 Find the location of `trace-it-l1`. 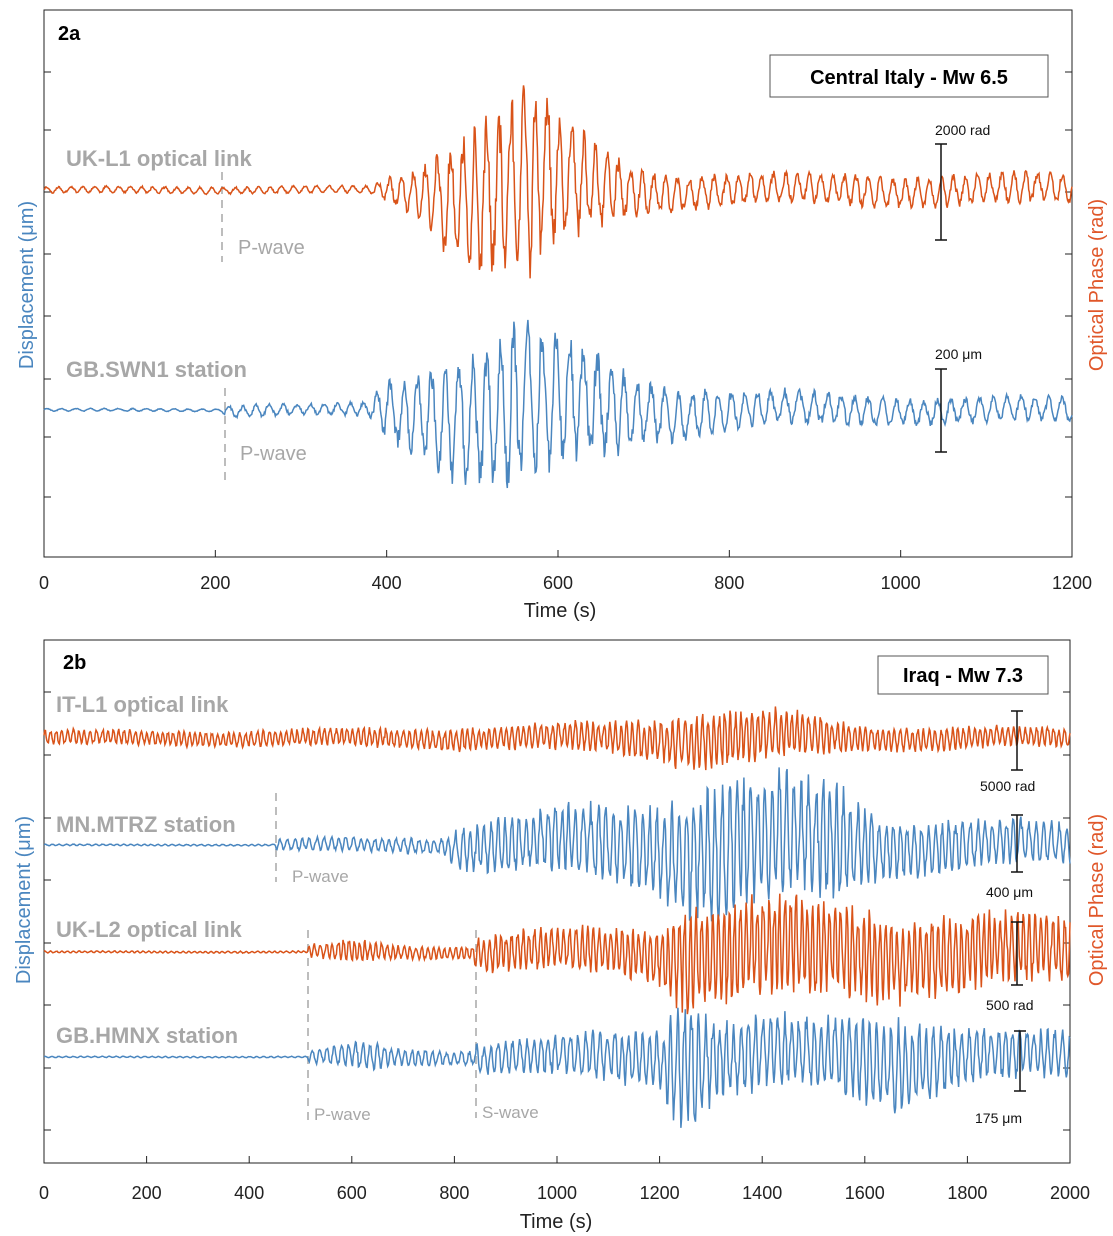

trace-it-l1 is located at coordinates (557, 738).